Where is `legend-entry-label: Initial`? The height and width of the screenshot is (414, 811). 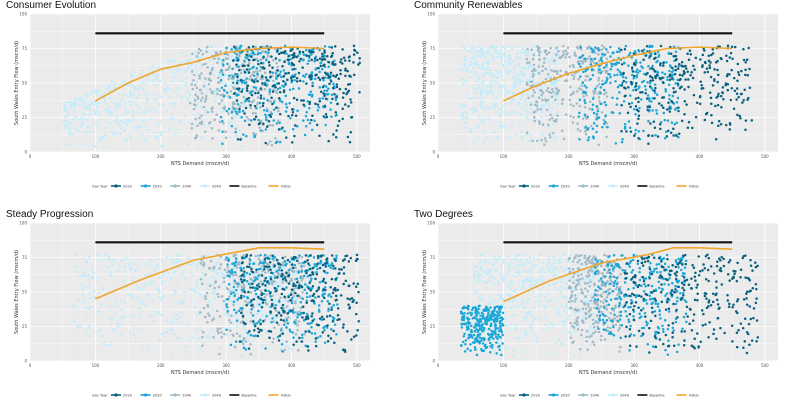
legend-entry-label: Initial is located at coordinates (286, 395).